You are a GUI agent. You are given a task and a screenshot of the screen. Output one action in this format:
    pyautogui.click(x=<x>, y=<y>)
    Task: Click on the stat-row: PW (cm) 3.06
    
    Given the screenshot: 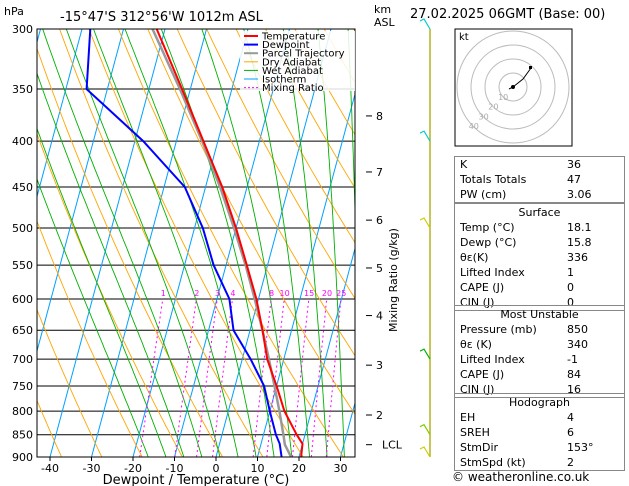 What is the action you would take?
    pyautogui.click(x=539, y=194)
    